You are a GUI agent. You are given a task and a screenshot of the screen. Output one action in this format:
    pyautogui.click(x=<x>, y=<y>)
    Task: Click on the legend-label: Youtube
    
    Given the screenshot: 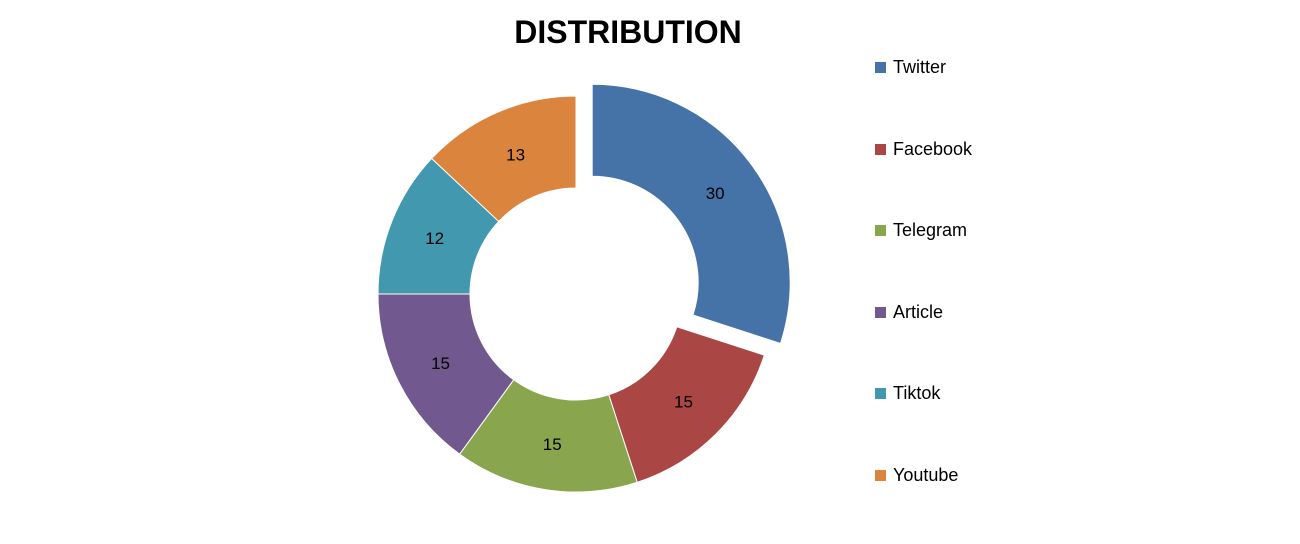 What is the action you would take?
    pyautogui.click(x=925, y=475)
    